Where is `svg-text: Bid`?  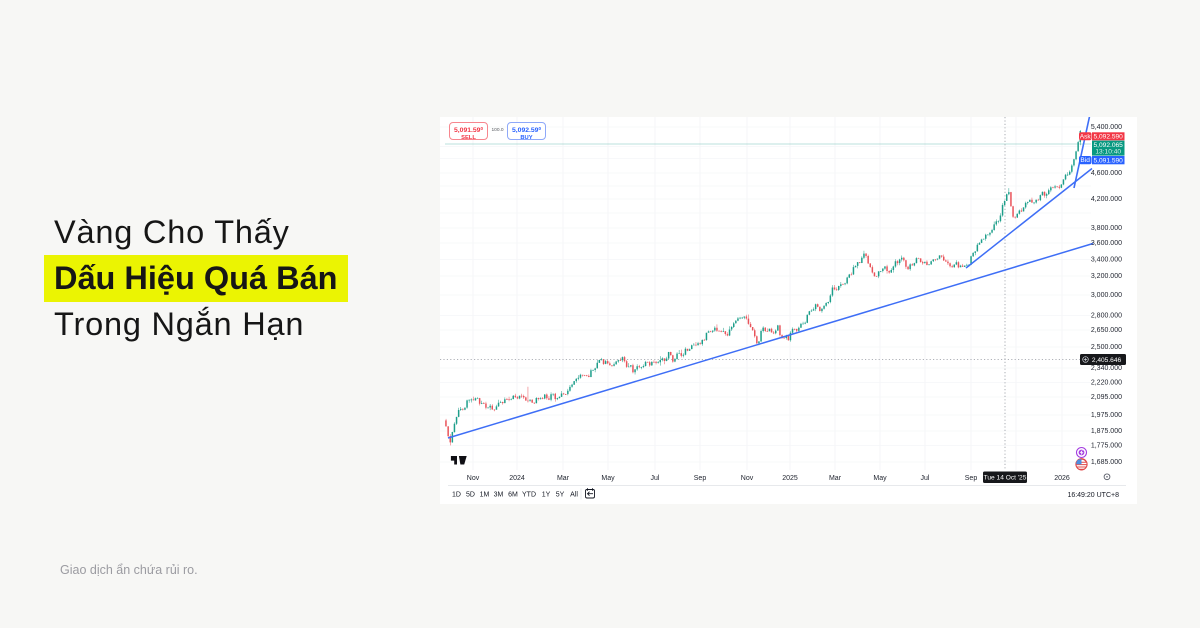 svg-text: Bid is located at coordinates (1085, 160).